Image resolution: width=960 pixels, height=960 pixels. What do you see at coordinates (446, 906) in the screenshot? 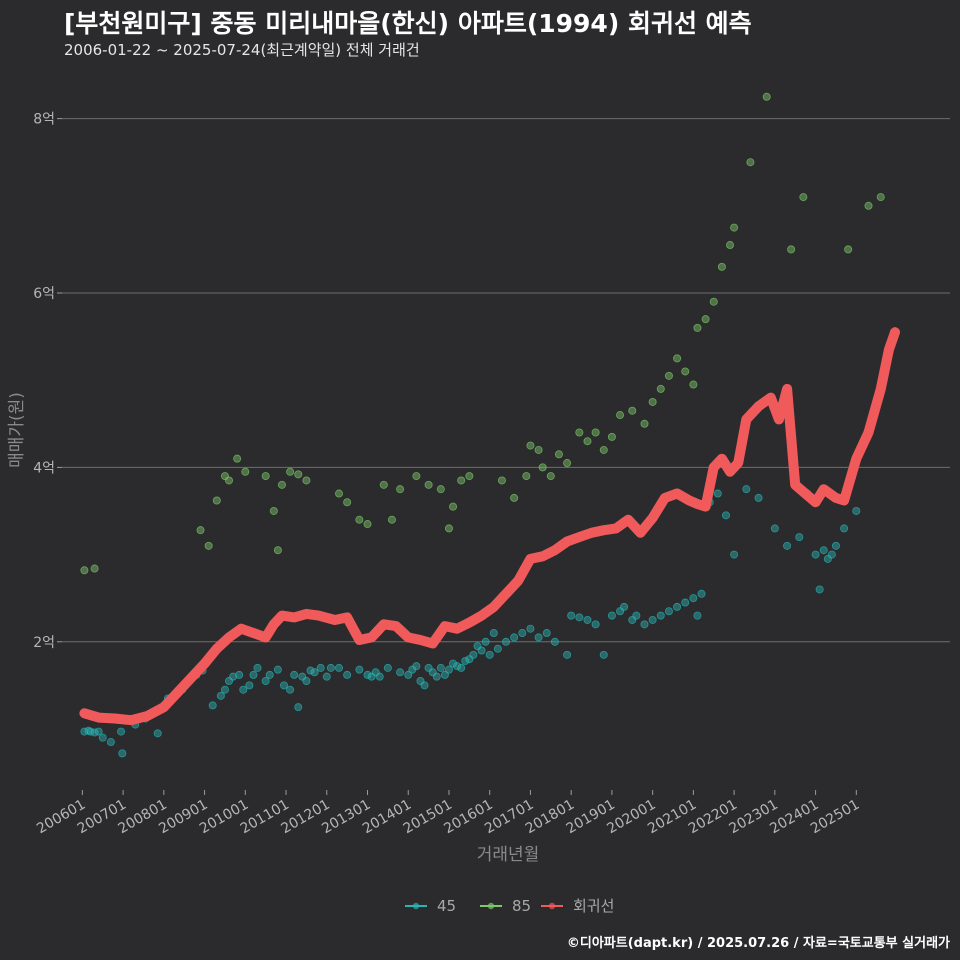
I see `legend-label: 45` at bounding box center [446, 906].